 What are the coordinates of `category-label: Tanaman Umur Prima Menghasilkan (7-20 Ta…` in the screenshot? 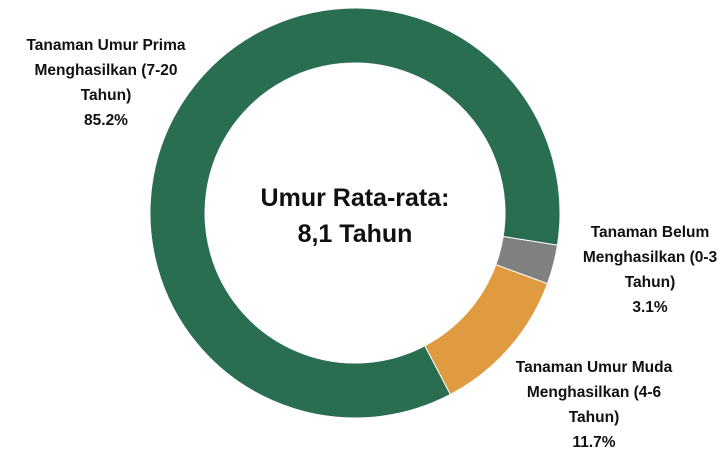 It's located at (106, 70).